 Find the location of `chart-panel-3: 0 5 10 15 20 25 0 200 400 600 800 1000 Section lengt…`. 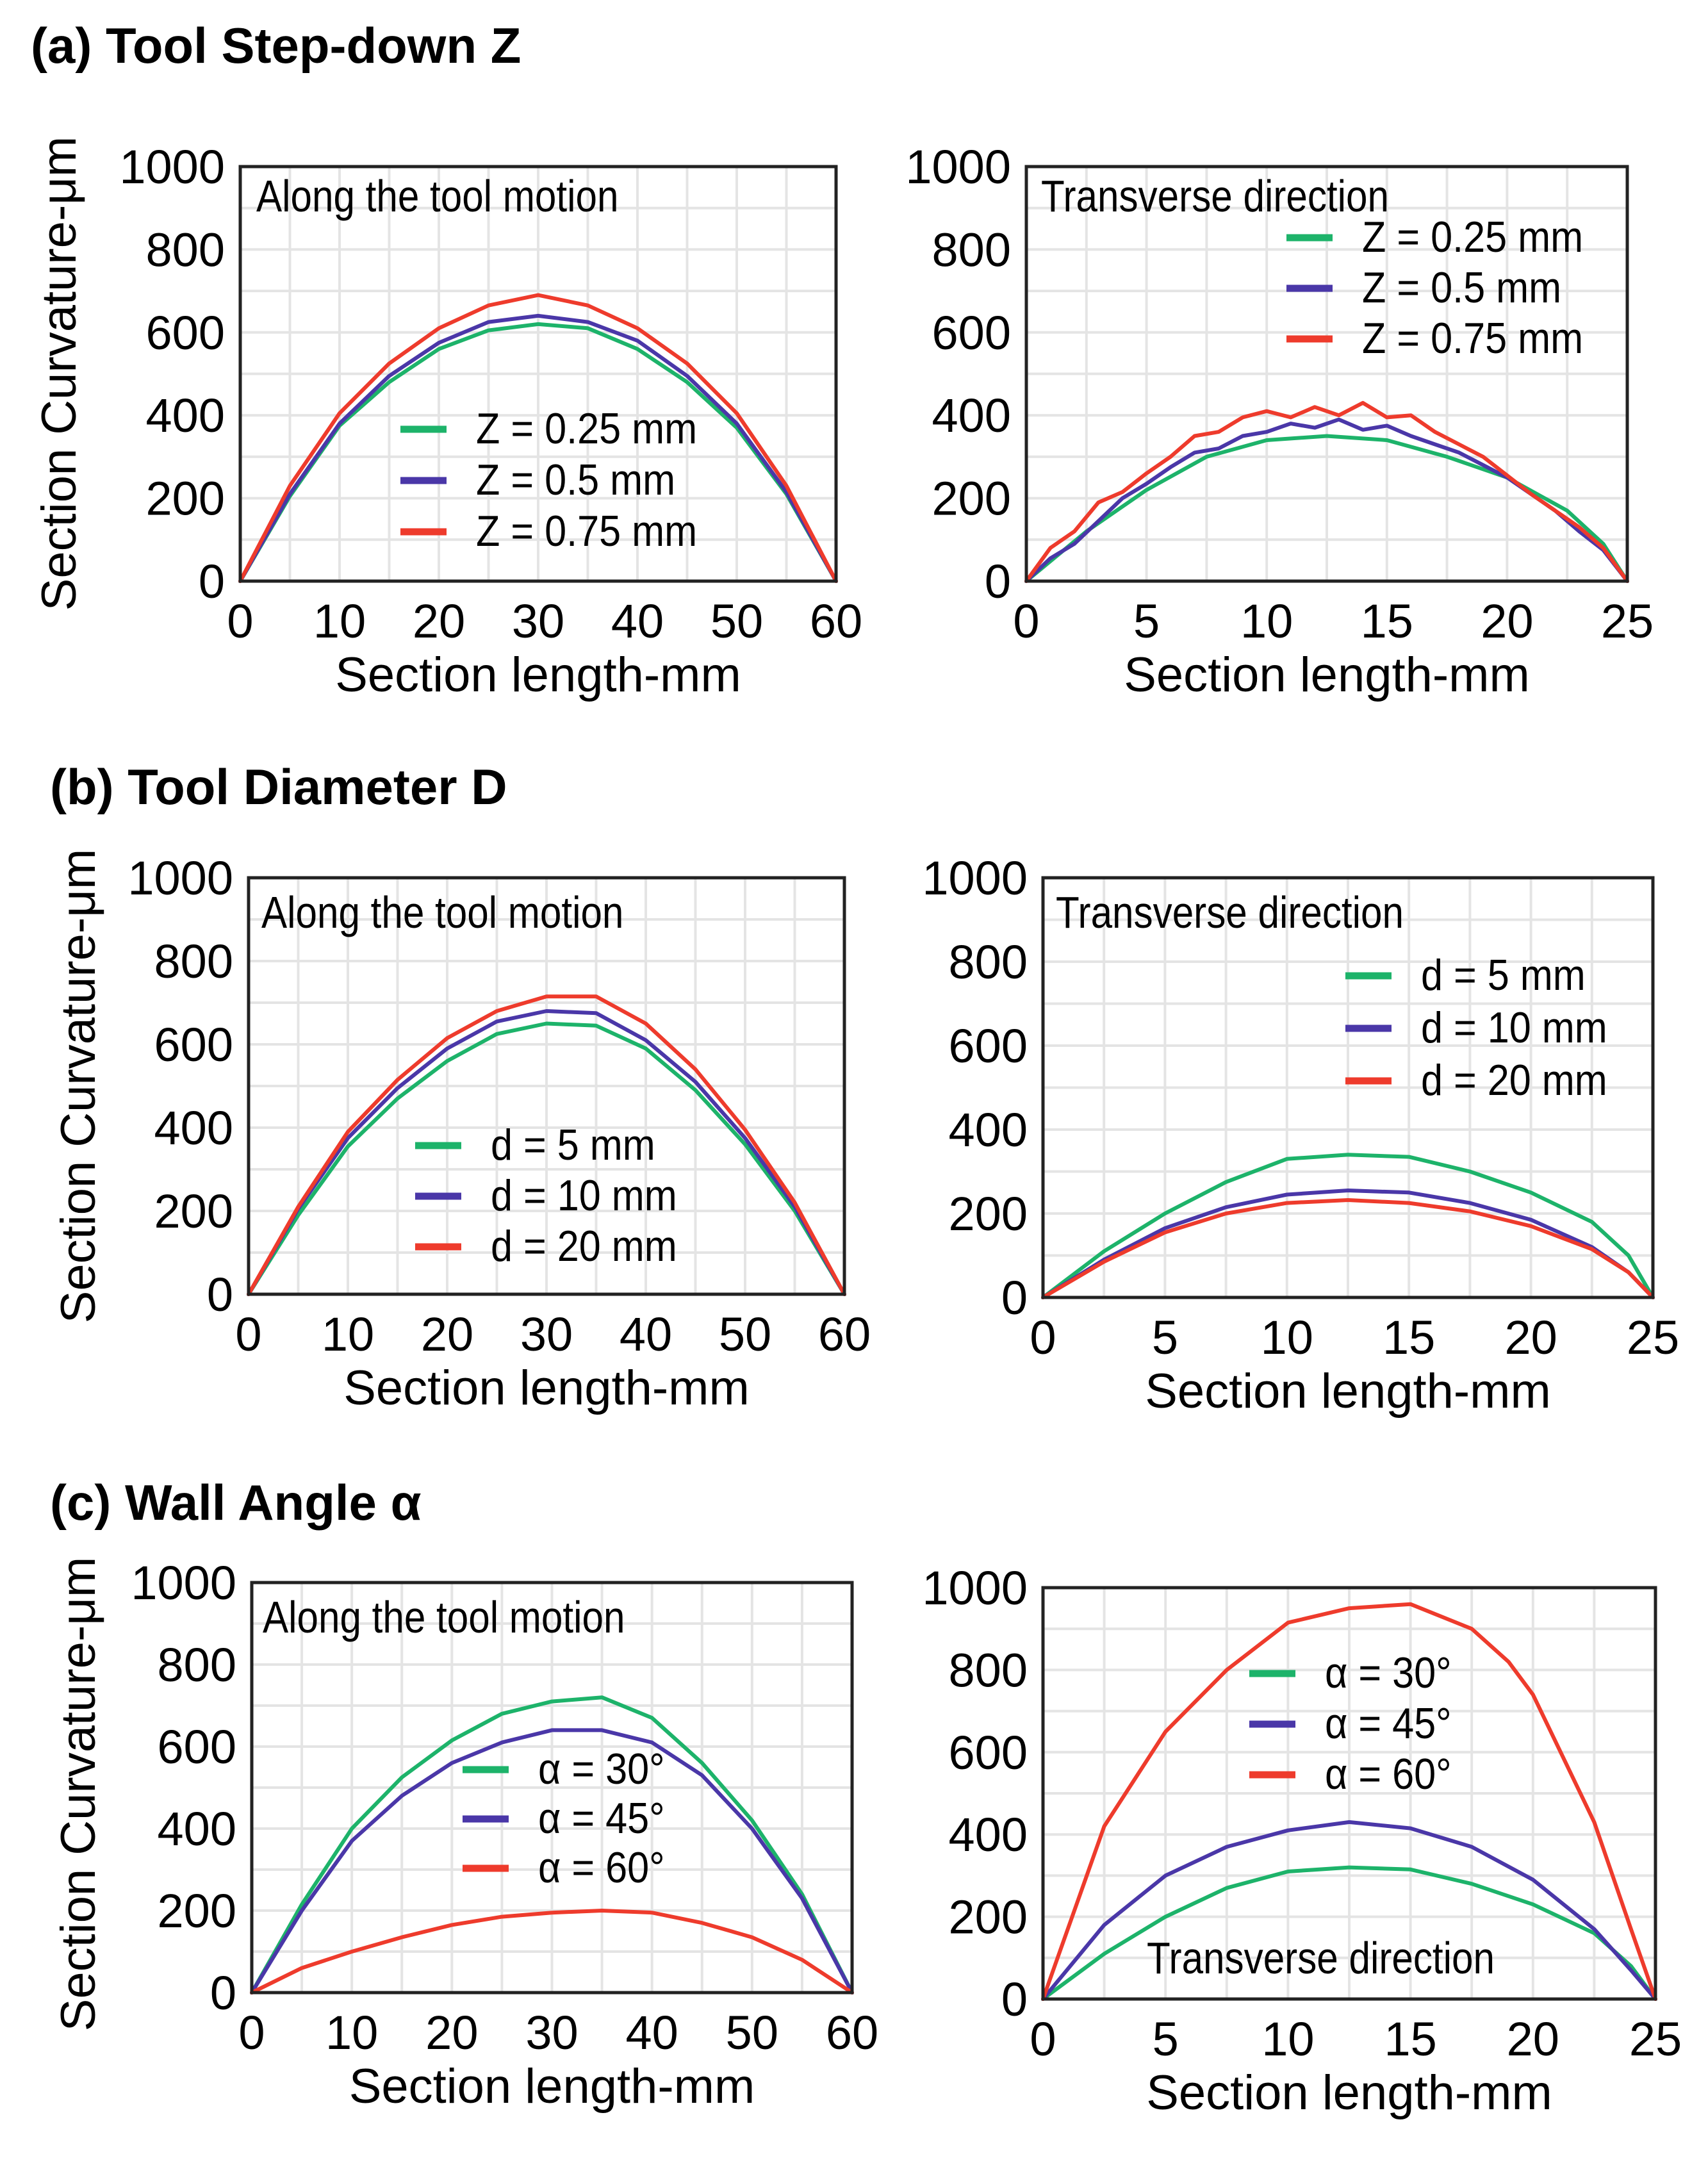

chart-panel-3: 0 5 10 15 20 25 0 200 400 600 800 1000 Section lengt… is located at coordinates (1301, 1135).